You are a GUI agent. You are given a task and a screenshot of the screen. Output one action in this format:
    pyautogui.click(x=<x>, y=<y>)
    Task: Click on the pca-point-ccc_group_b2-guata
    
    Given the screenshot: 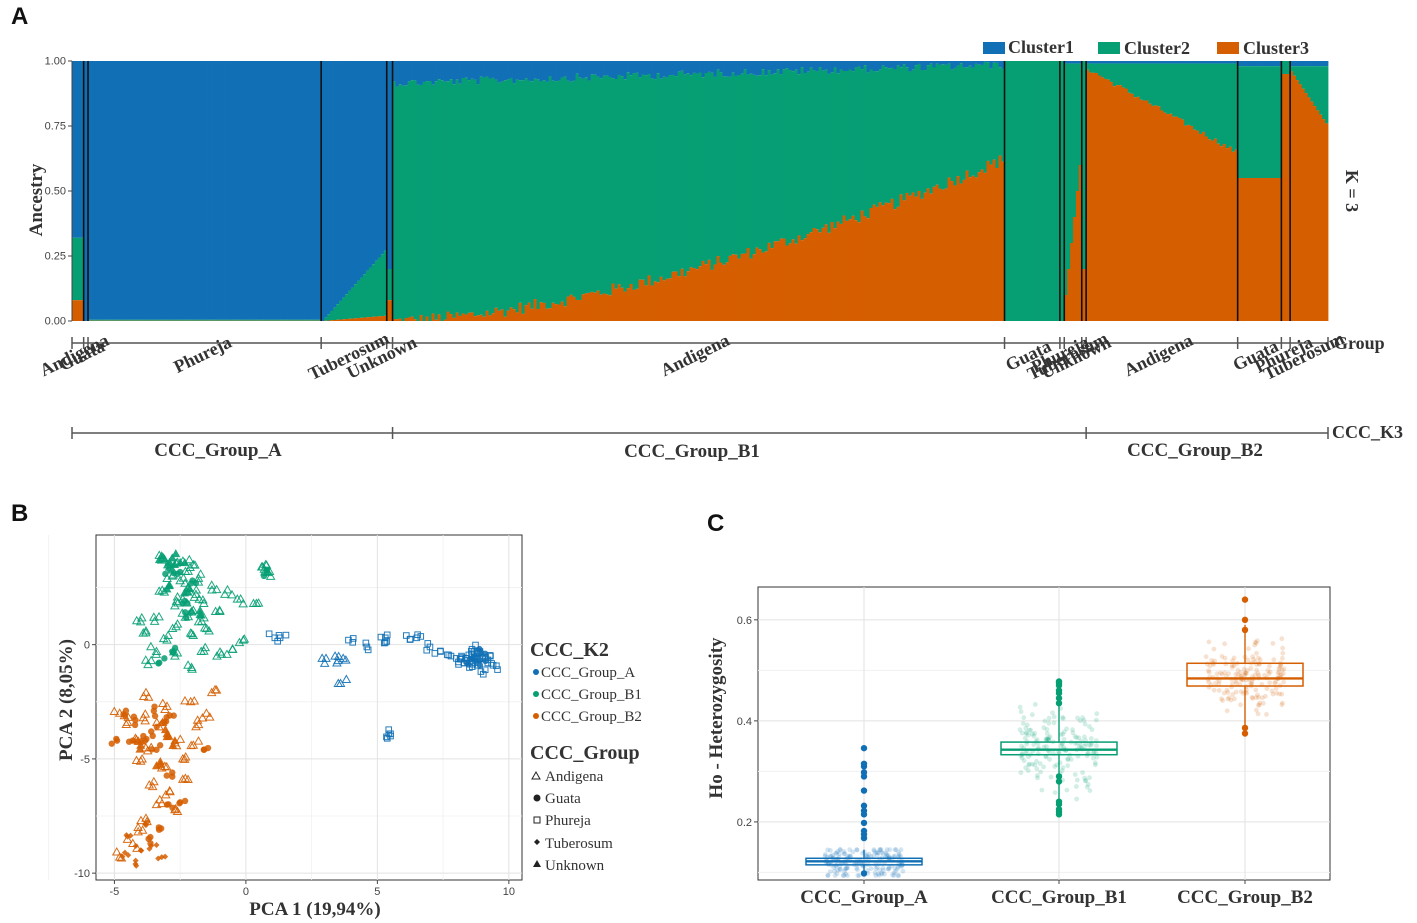 What is the action you would take?
    pyautogui.click(x=129, y=741)
    